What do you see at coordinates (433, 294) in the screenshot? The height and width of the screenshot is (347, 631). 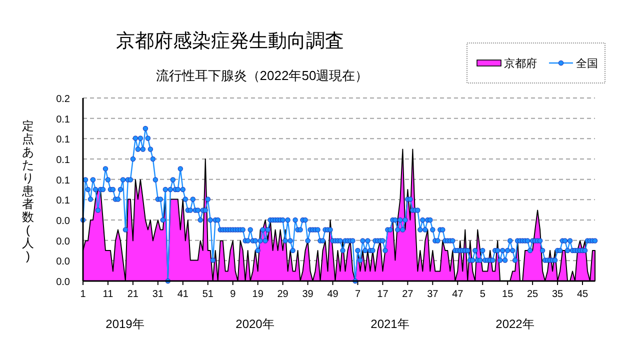 I see `x-tick-label: 37` at bounding box center [433, 294].